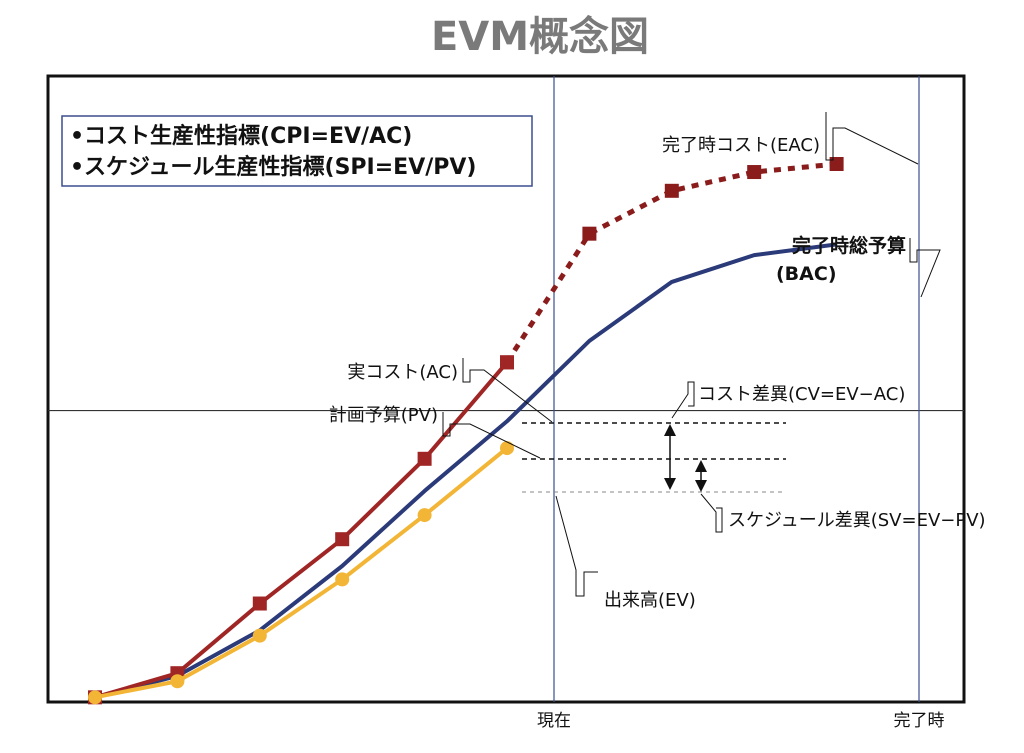  I want to click on ev-series-line, so click(301, 573).